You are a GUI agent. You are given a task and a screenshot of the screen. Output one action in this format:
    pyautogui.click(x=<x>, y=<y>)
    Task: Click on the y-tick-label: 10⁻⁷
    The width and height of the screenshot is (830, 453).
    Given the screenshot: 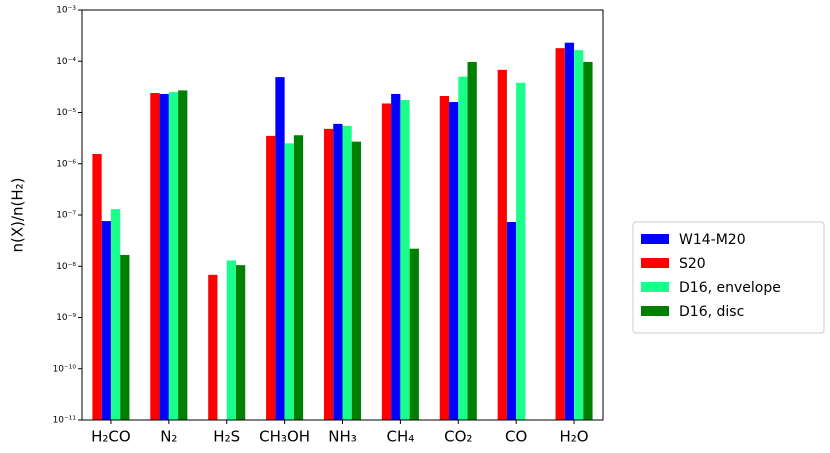 What is the action you would take?
    pyautogui.click(x=66, y=216)
    